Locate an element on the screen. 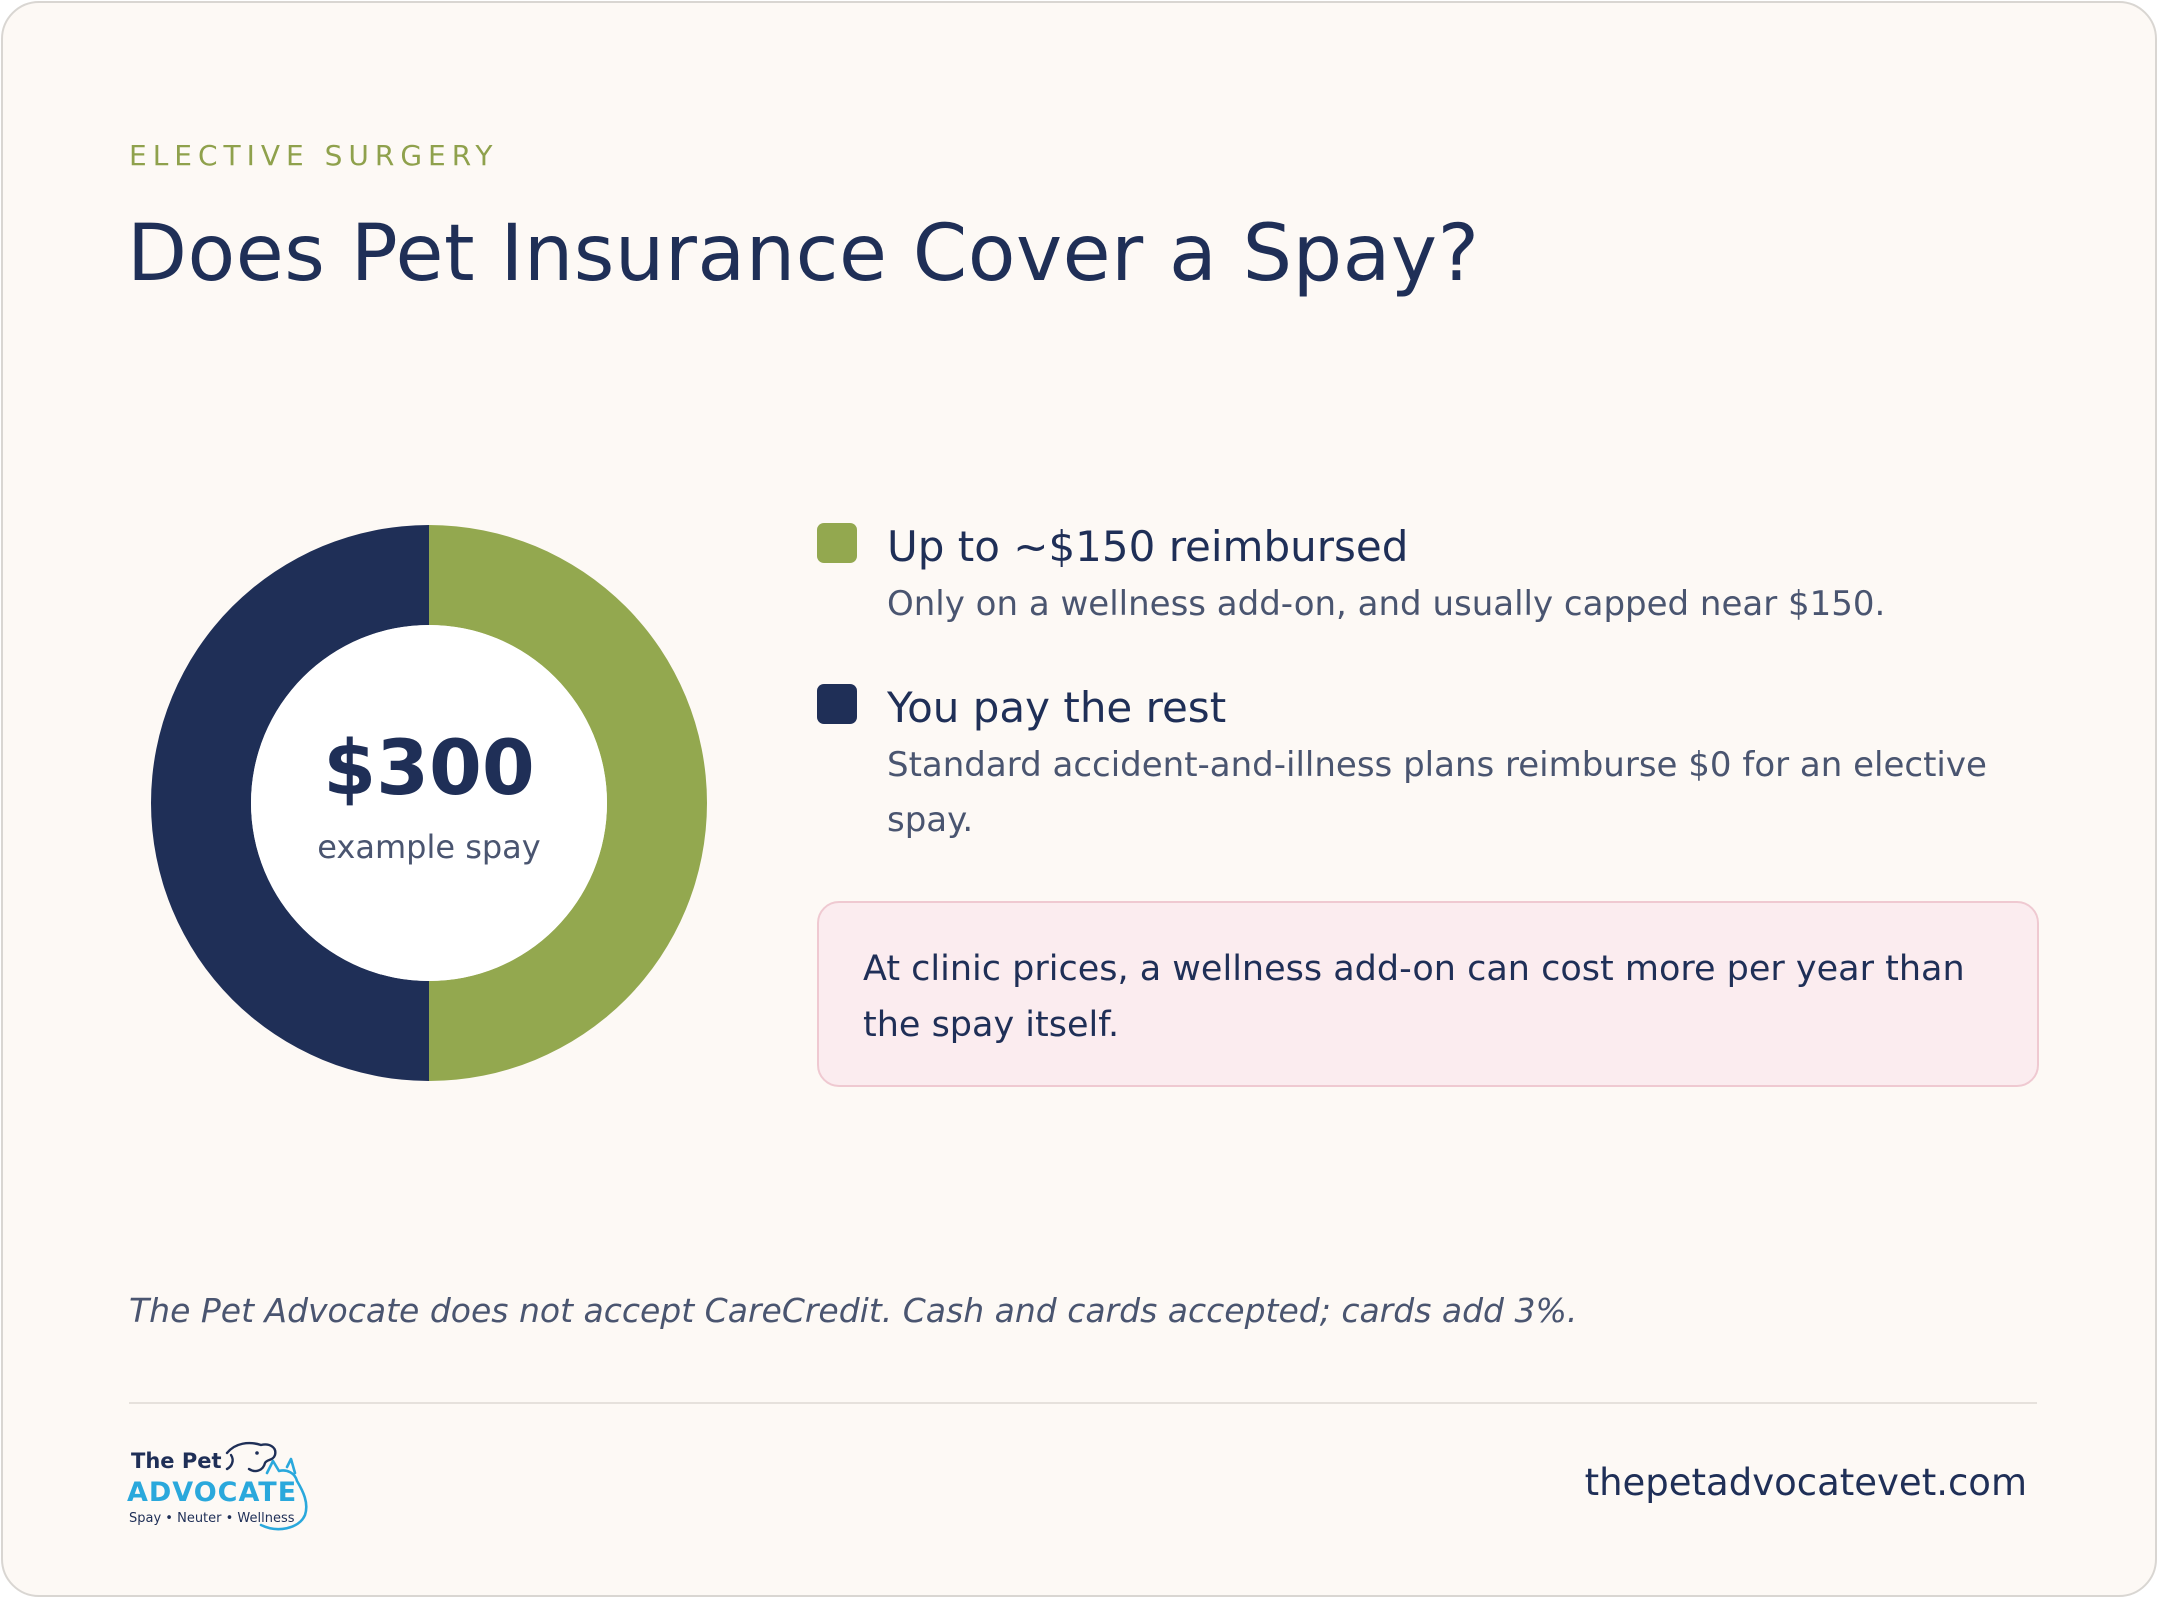  logo-tagline: Spay • Neuter • Wellness is located at coordinates (212, 1518).